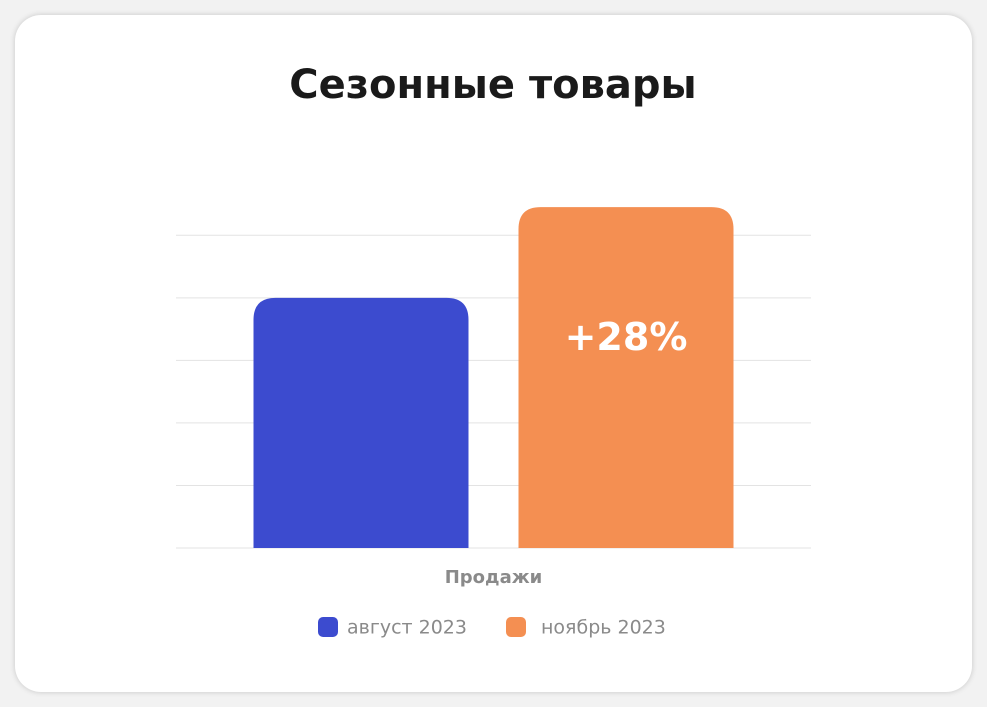 Image resolution: width=987 pixels, height=707 pixels. Describe the element at coordinates (626, 337) in the screenshot. I see `annotation: +28%` at that location.